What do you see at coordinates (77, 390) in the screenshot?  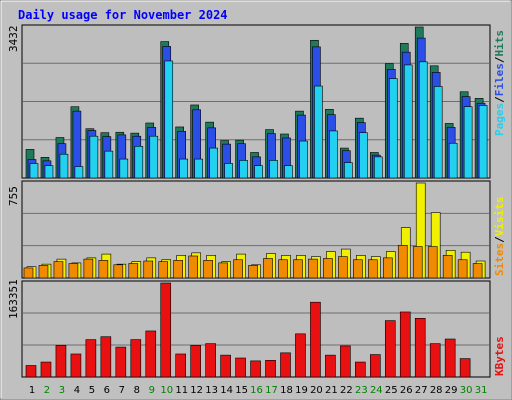 I see `x-tick-label-4: 4` at bounding box center [77, 390].